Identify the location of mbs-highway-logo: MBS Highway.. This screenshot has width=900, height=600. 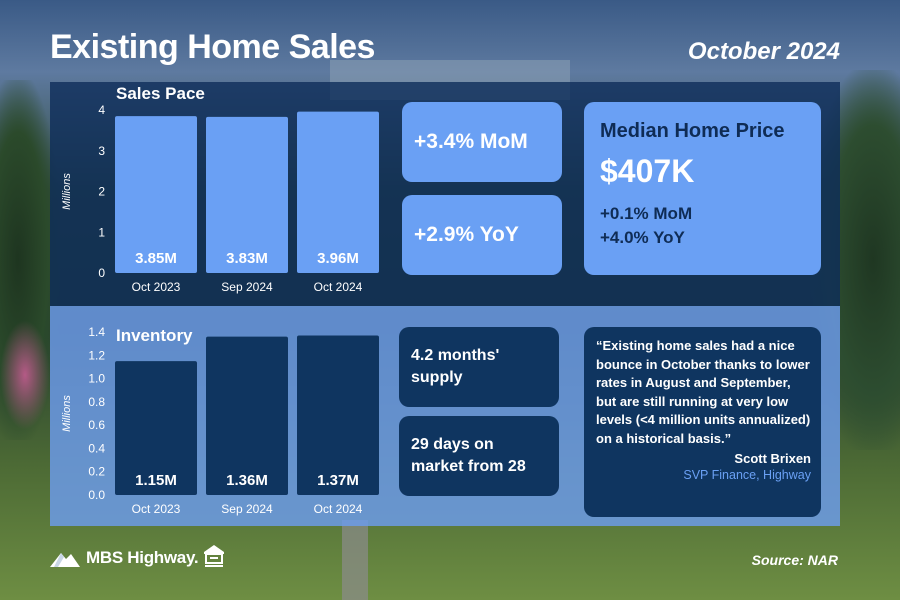
(124, 558).